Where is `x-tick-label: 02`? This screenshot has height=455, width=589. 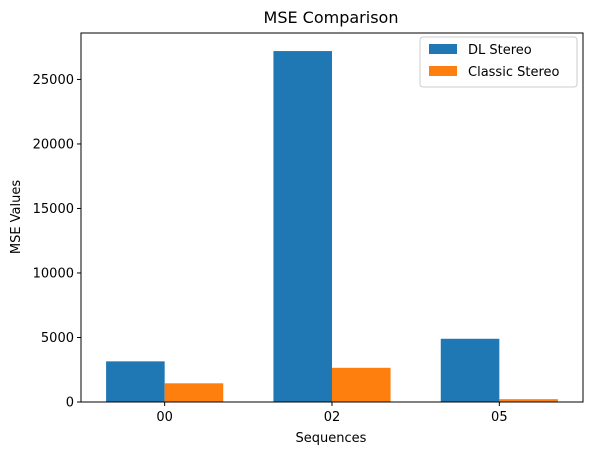 x-tick-label: 02 is located at coordinates (332, 417).